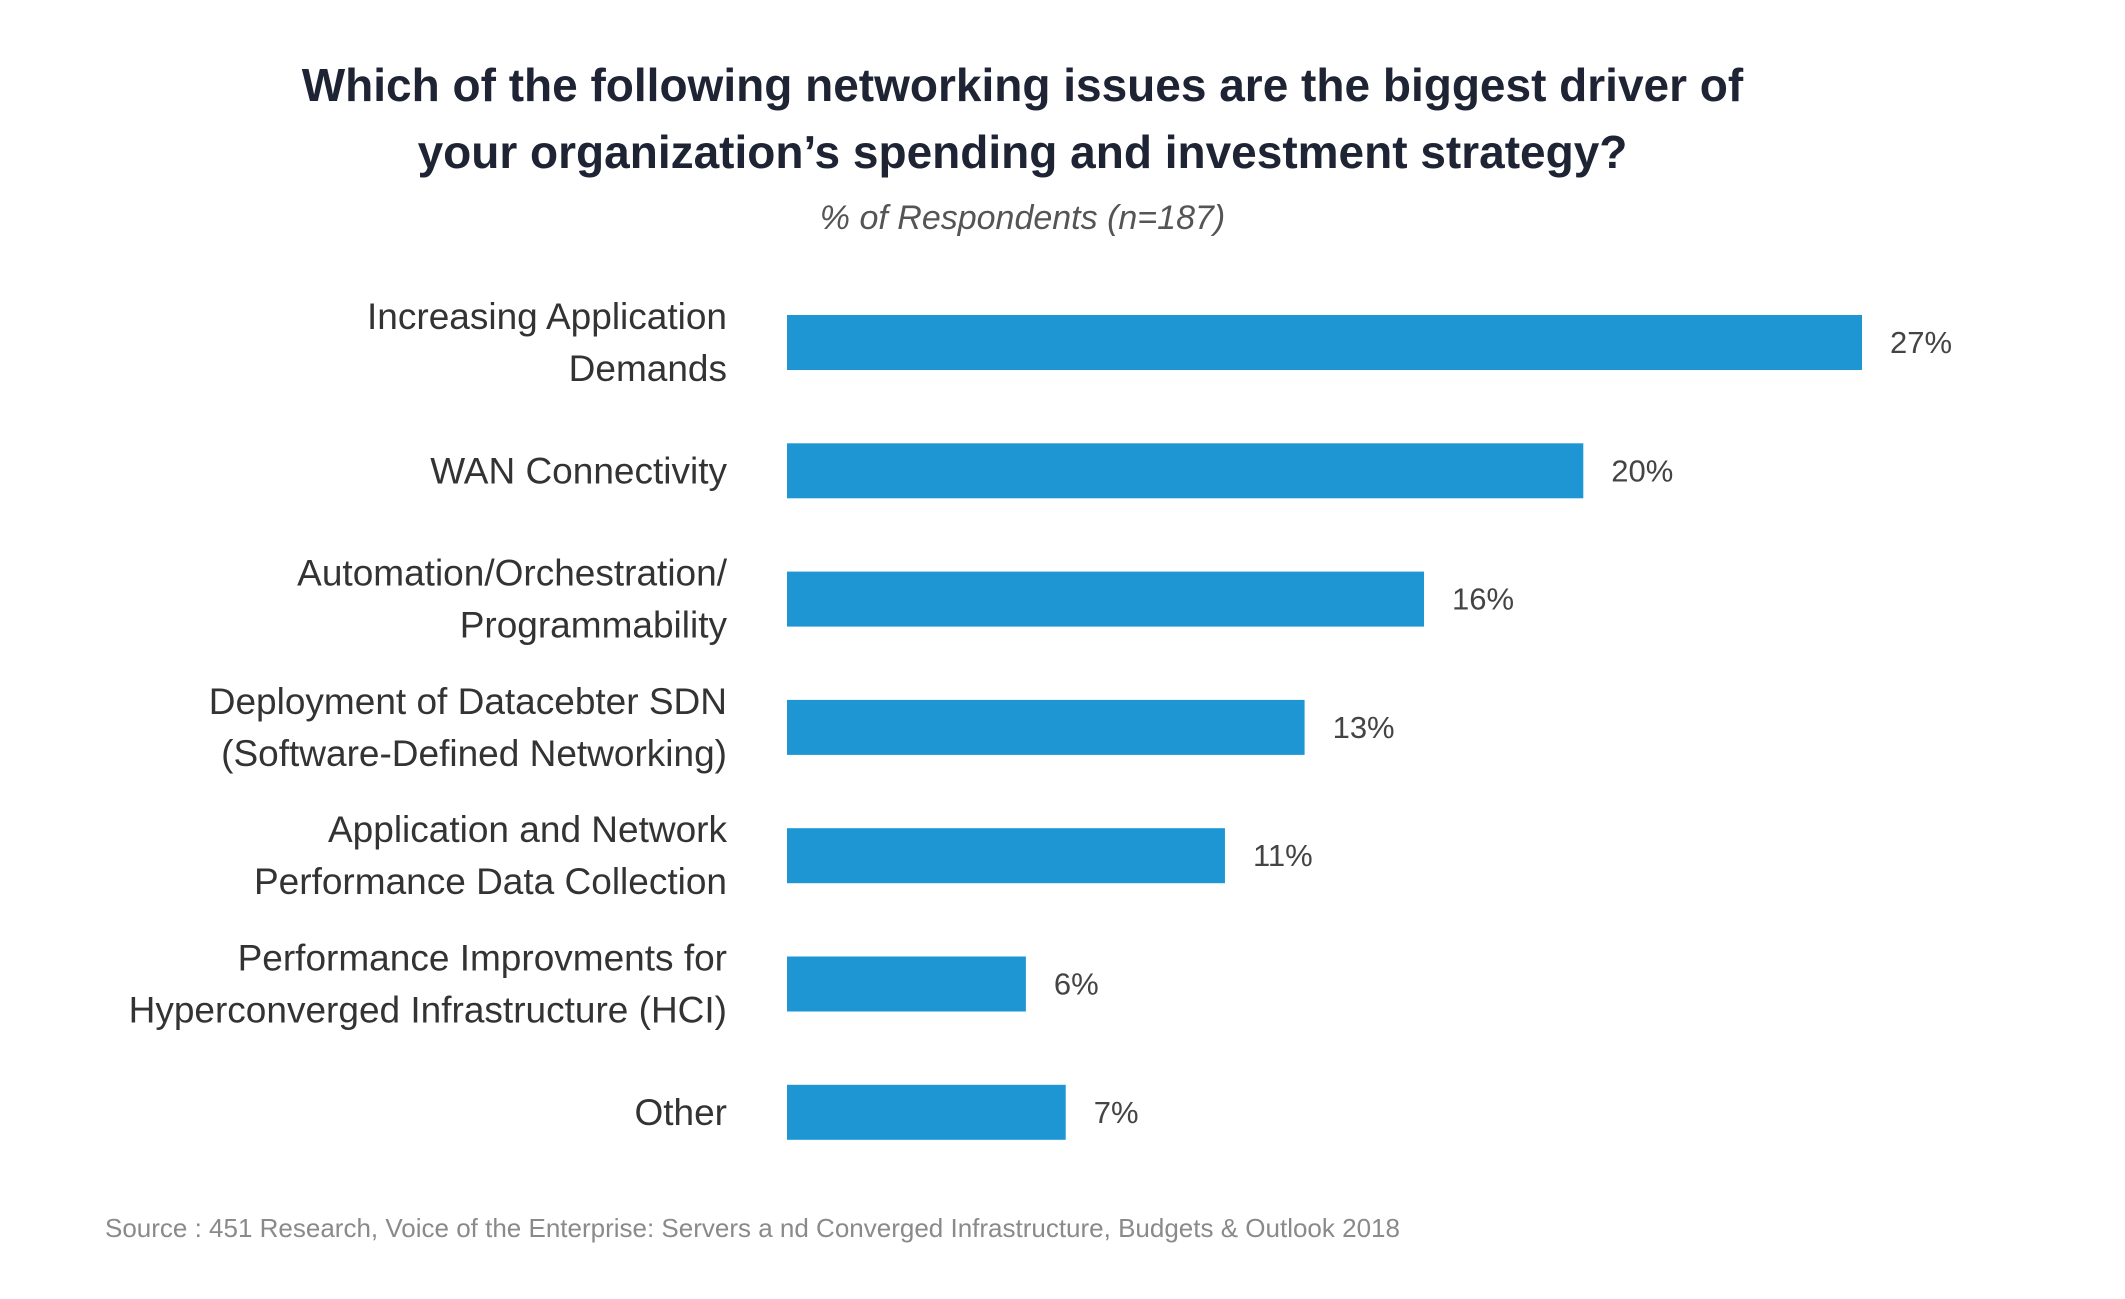 The height and width of the screenshot is (1299, 2125). I want to click on value-label-0: 27%, so click(1921, 342).